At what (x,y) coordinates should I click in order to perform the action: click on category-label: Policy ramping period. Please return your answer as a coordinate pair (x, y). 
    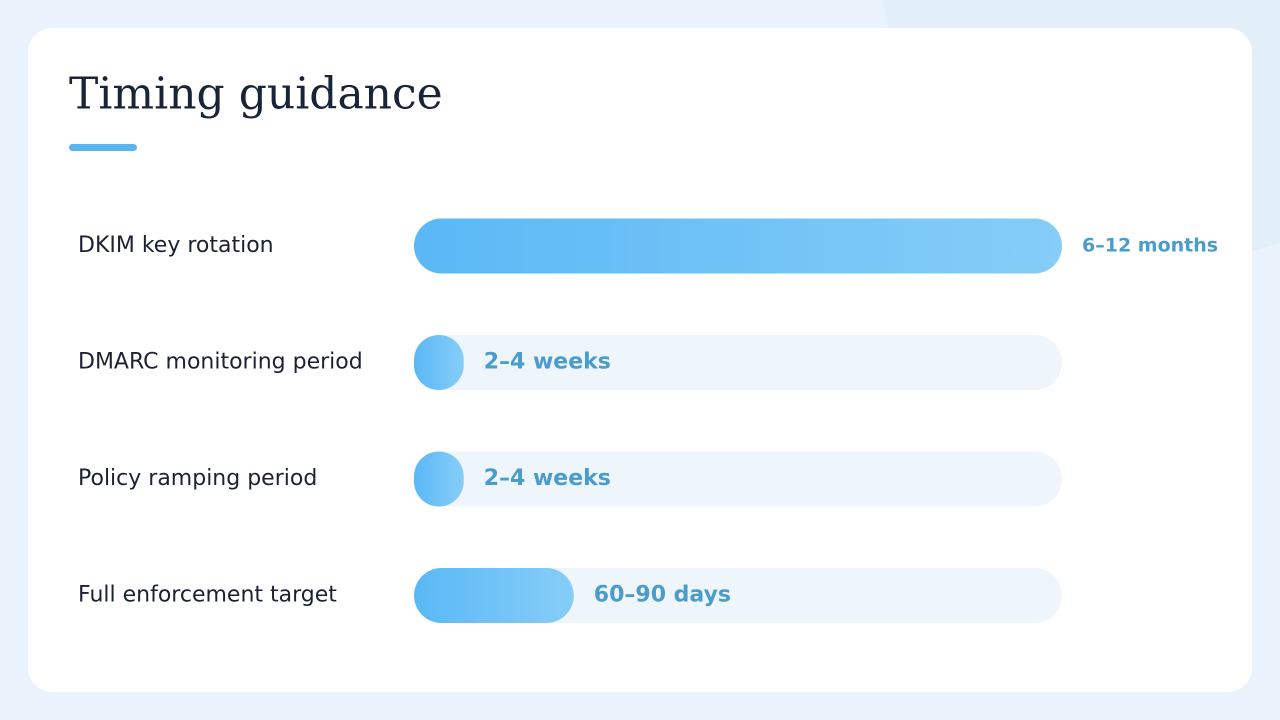
    Looking at the image, I should click on (197, 478).